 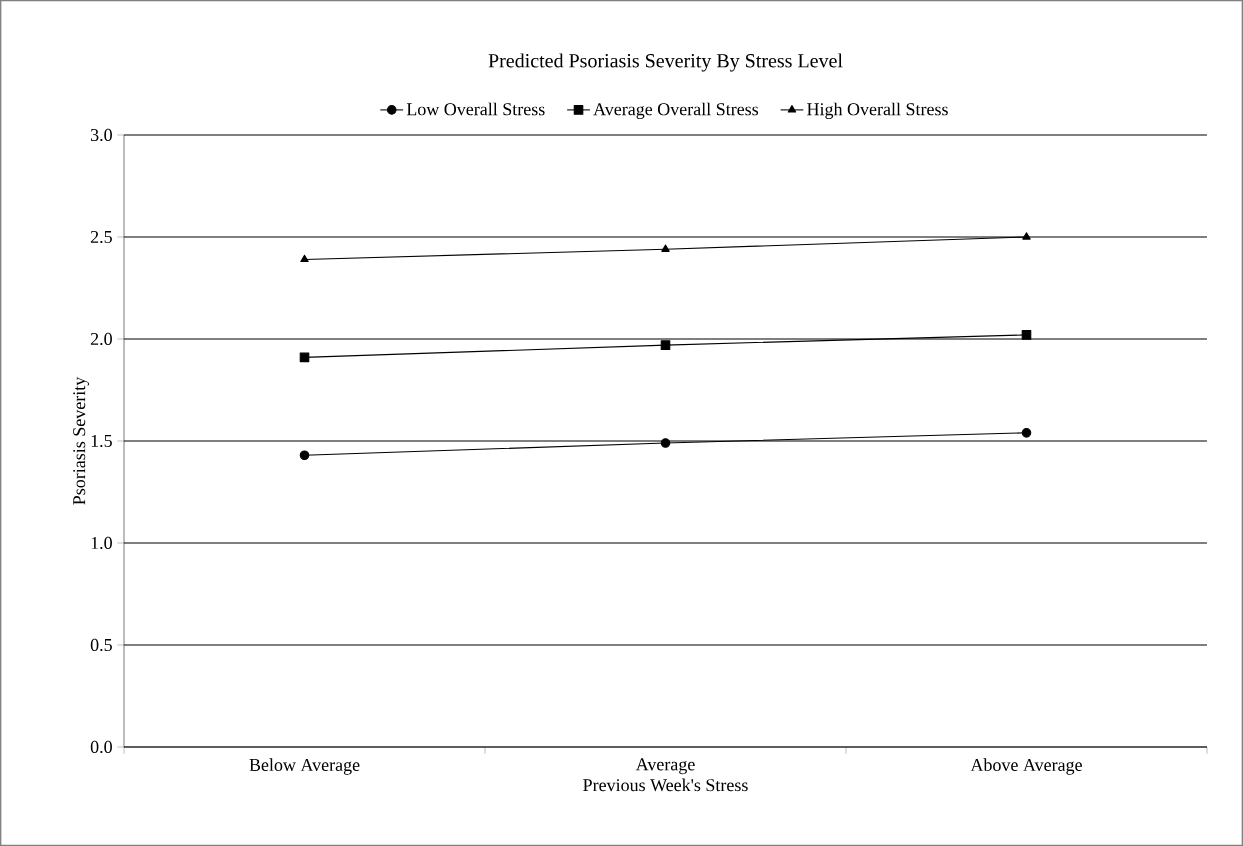 I want to click on x-tick-label: Below Average, so click(x=304, y=766).